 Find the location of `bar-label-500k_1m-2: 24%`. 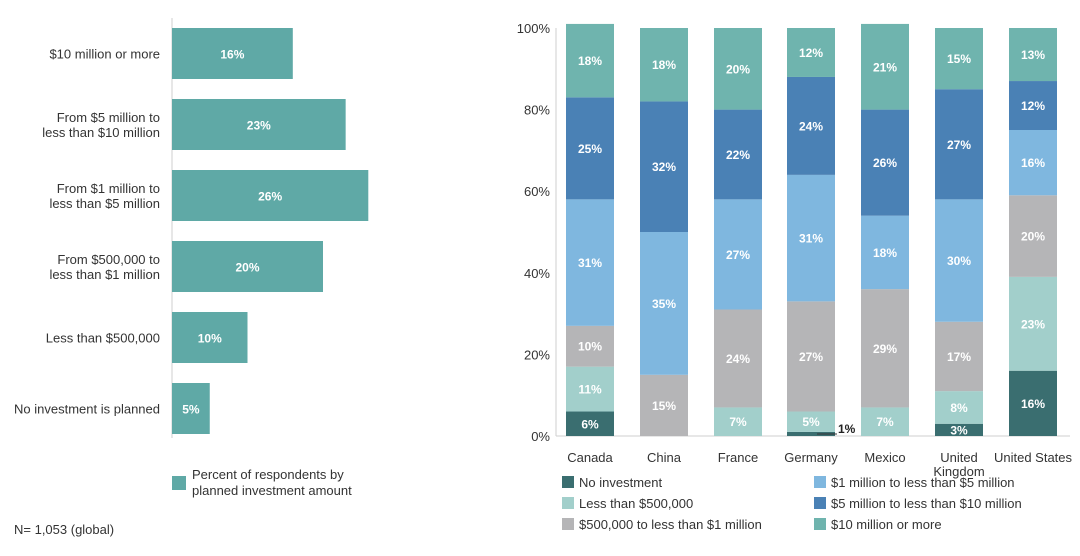

bar-label-500k_1m-2: 24% is located at coordinates (738, 359).